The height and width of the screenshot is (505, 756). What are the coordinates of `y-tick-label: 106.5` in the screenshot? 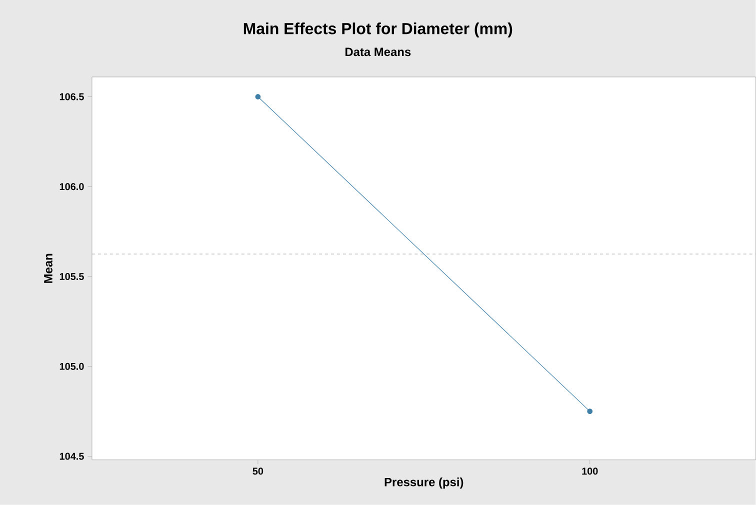 It's located at (72, 96).